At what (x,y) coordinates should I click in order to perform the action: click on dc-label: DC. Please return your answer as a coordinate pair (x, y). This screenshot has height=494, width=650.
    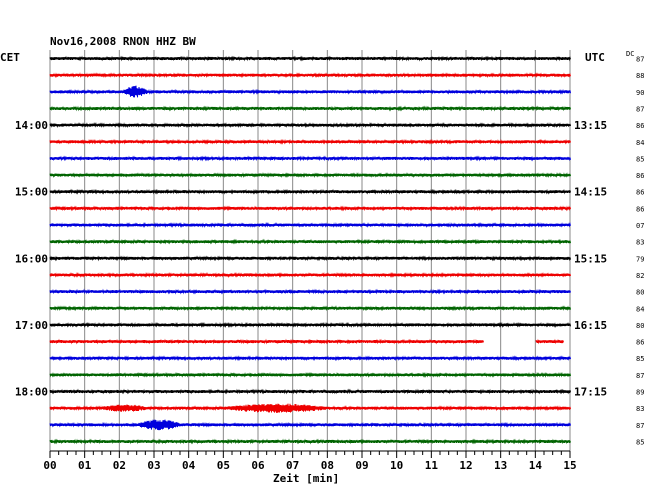
    Looking at the image, I should click on (630, 54).